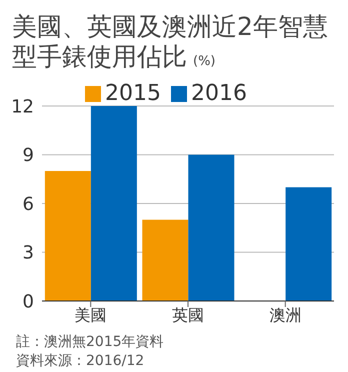  I want to click on y-axis-title: (%), so click(204, 61).